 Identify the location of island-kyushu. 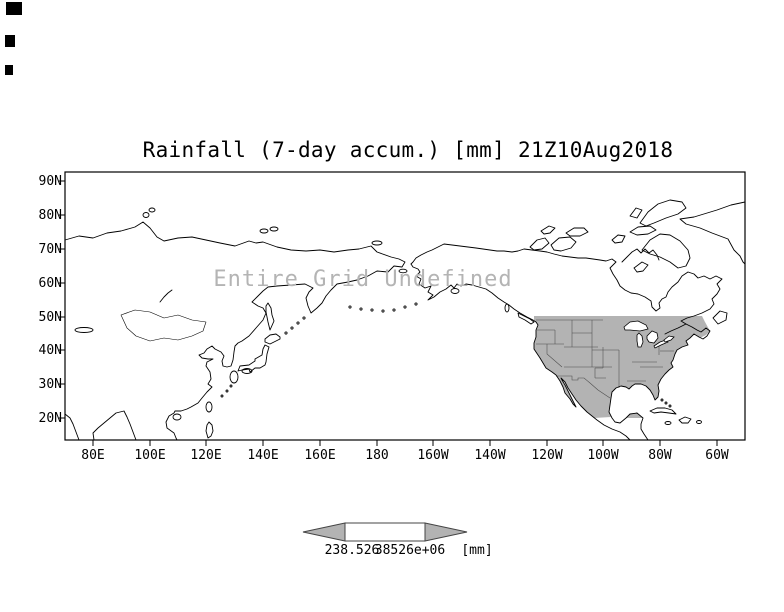
(234, 377).